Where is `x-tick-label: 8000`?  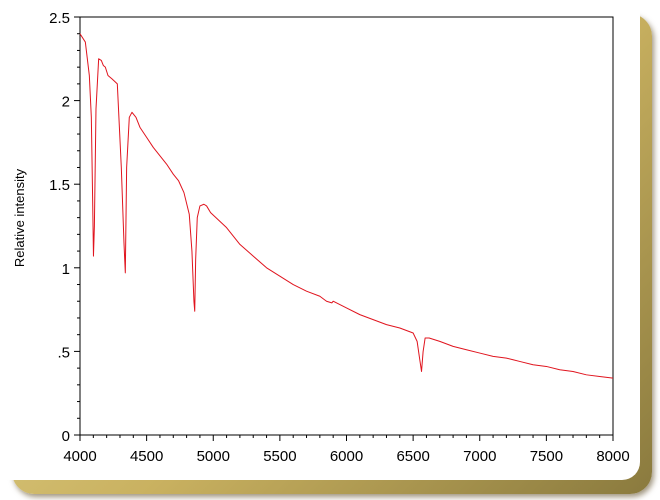 x-tick-label: 8000 is located at coordinates (612, 456).